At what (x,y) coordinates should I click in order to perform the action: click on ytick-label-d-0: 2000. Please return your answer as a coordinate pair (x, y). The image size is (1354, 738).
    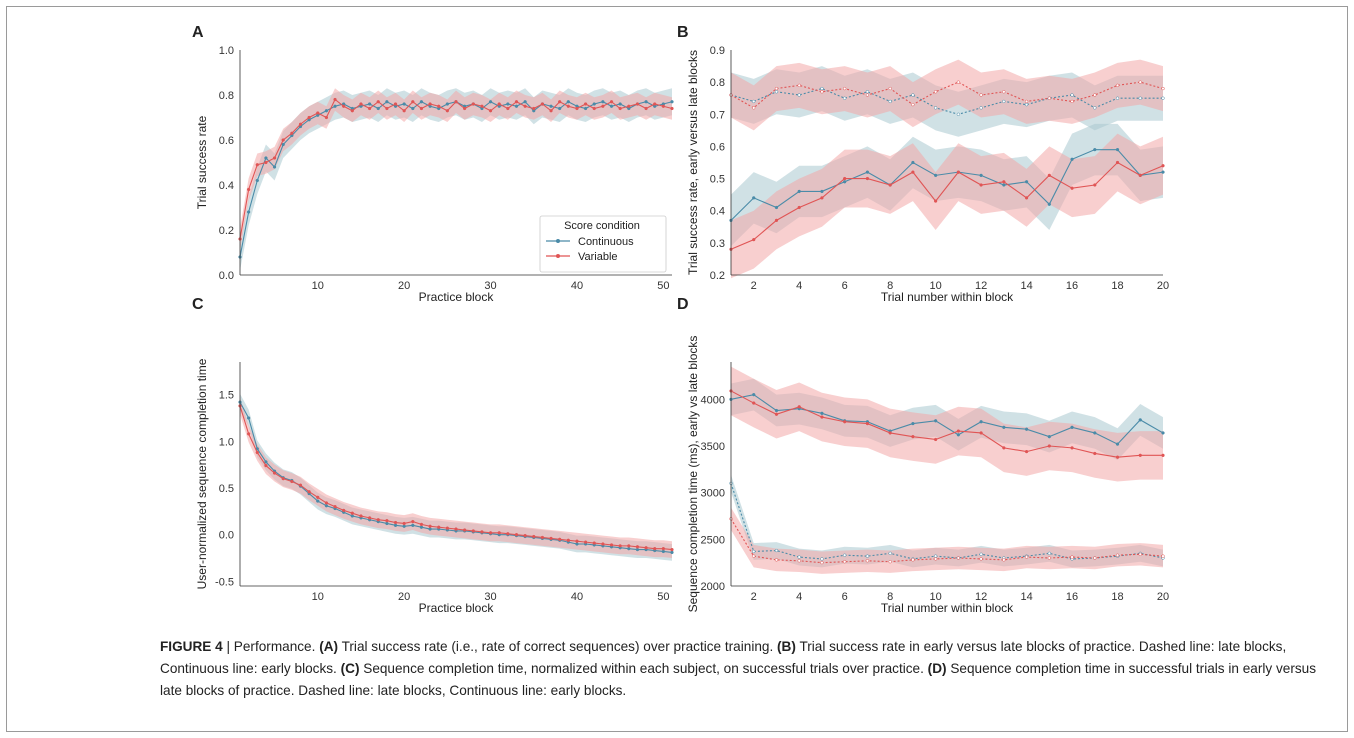
    Looking at the image, I should click on (713, 587).